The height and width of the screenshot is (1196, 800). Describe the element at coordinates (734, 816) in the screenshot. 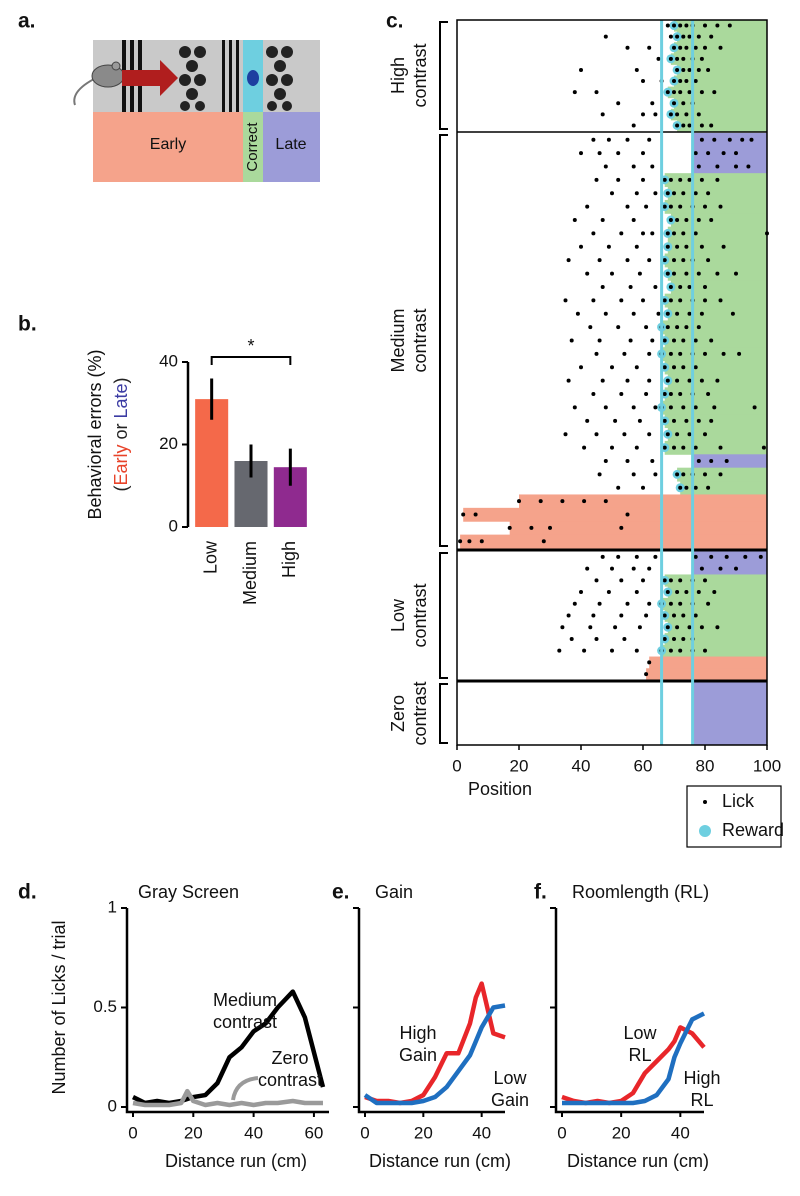

I see `legend-box` at that location.